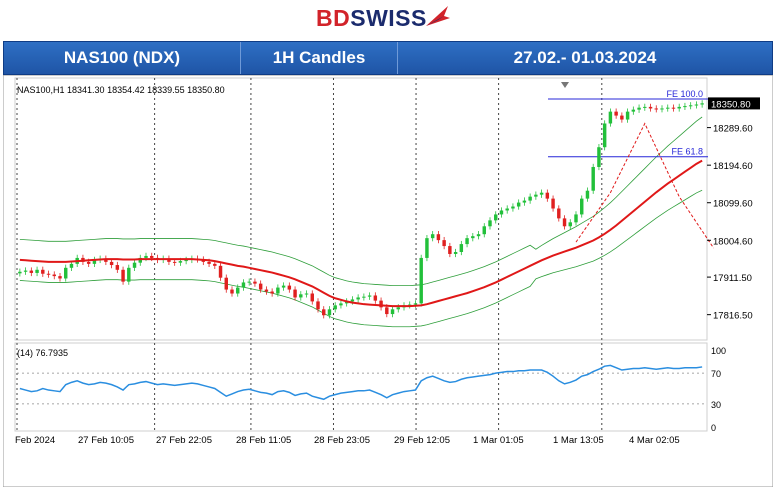  Describe the element at coordinates (342, 440) in the screenshot. I see `time-tick-label: 28 Feb 23:05` at that location.